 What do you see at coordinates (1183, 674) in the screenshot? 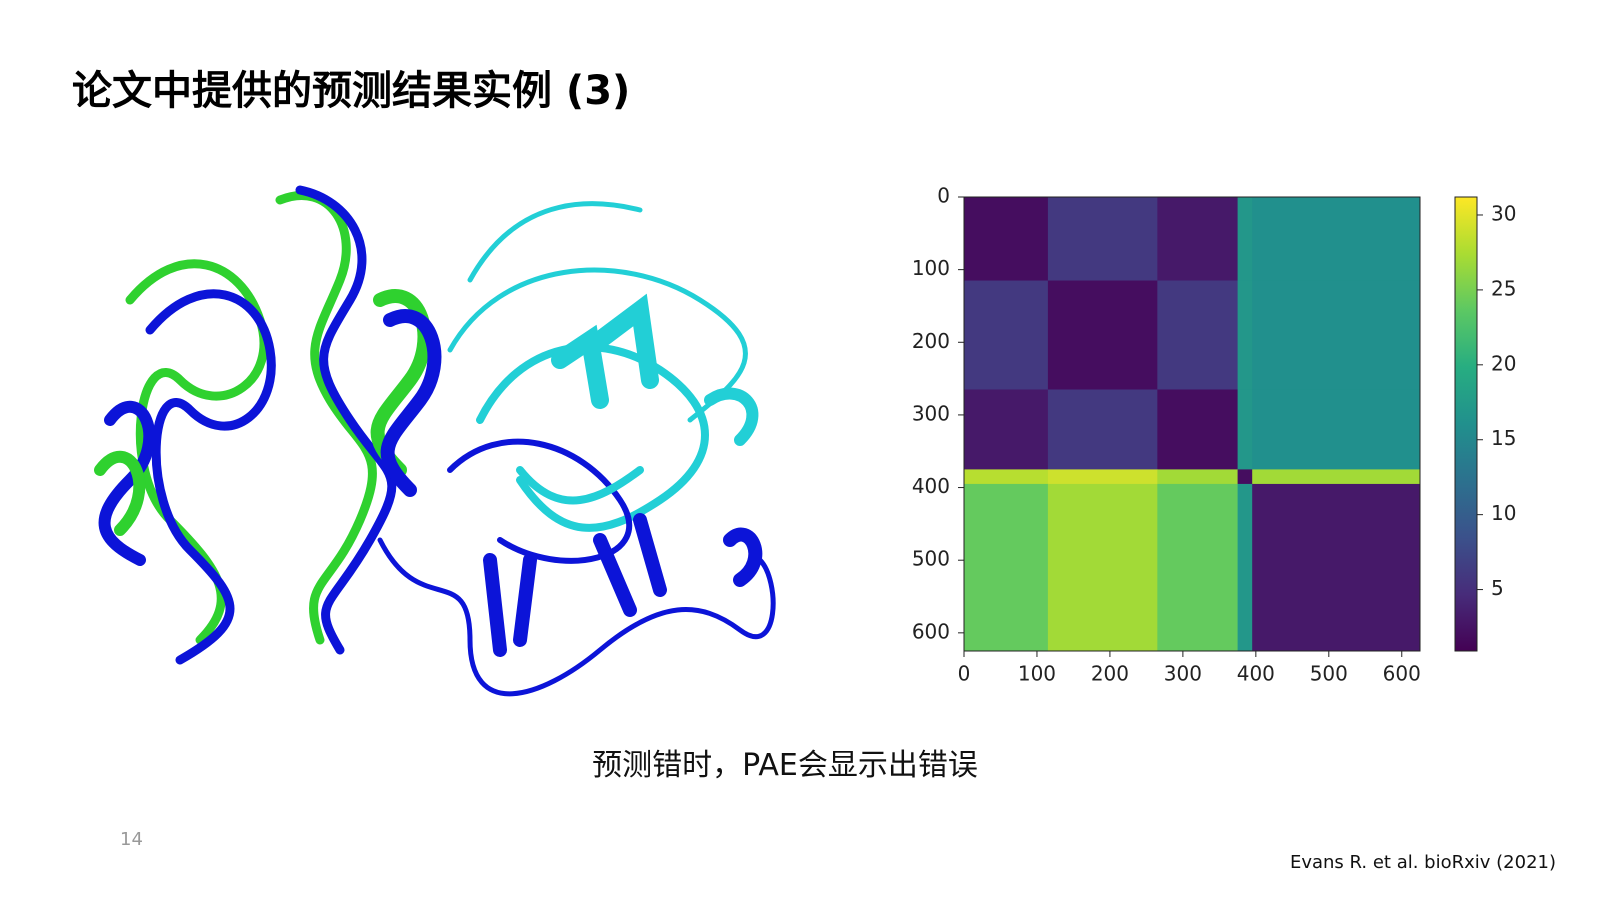
I see `x-tick-label: 300` at bounding box center [1183, 674].